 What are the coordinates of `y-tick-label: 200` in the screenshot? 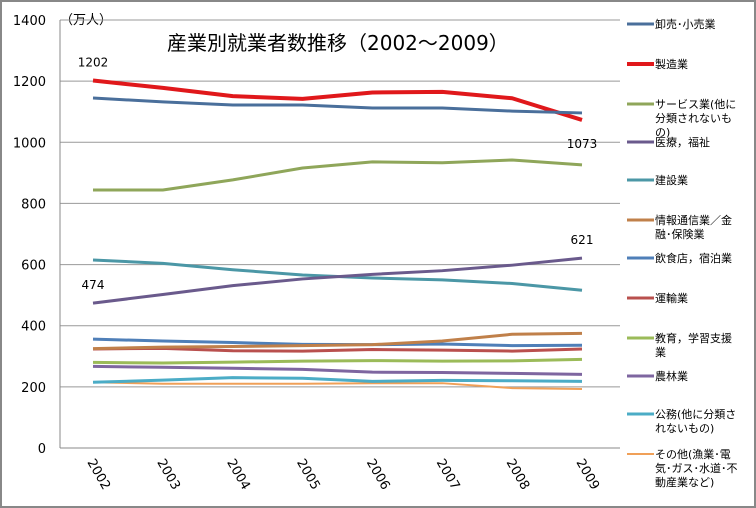 It's located at (33, 388).